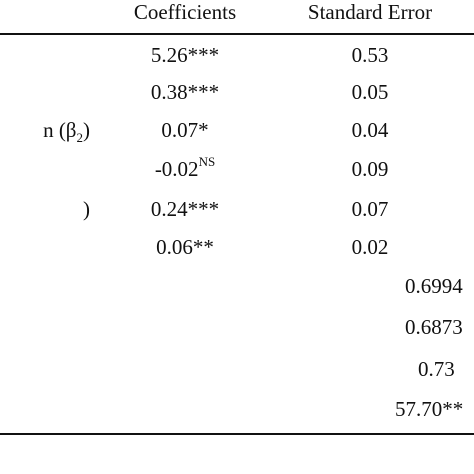 This screenshot has height=474, width=474. I want to click on se-row-2: 0.05, so click(370, 92).